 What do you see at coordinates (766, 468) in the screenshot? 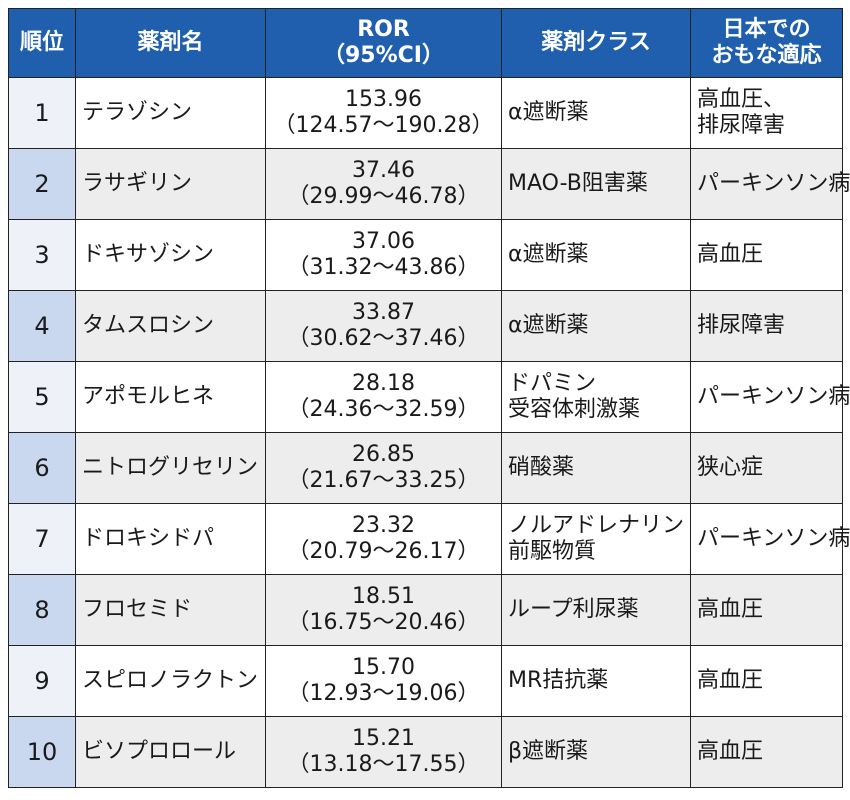
I see `indication-cell: 狭心症` at bounding box center [766, 468].